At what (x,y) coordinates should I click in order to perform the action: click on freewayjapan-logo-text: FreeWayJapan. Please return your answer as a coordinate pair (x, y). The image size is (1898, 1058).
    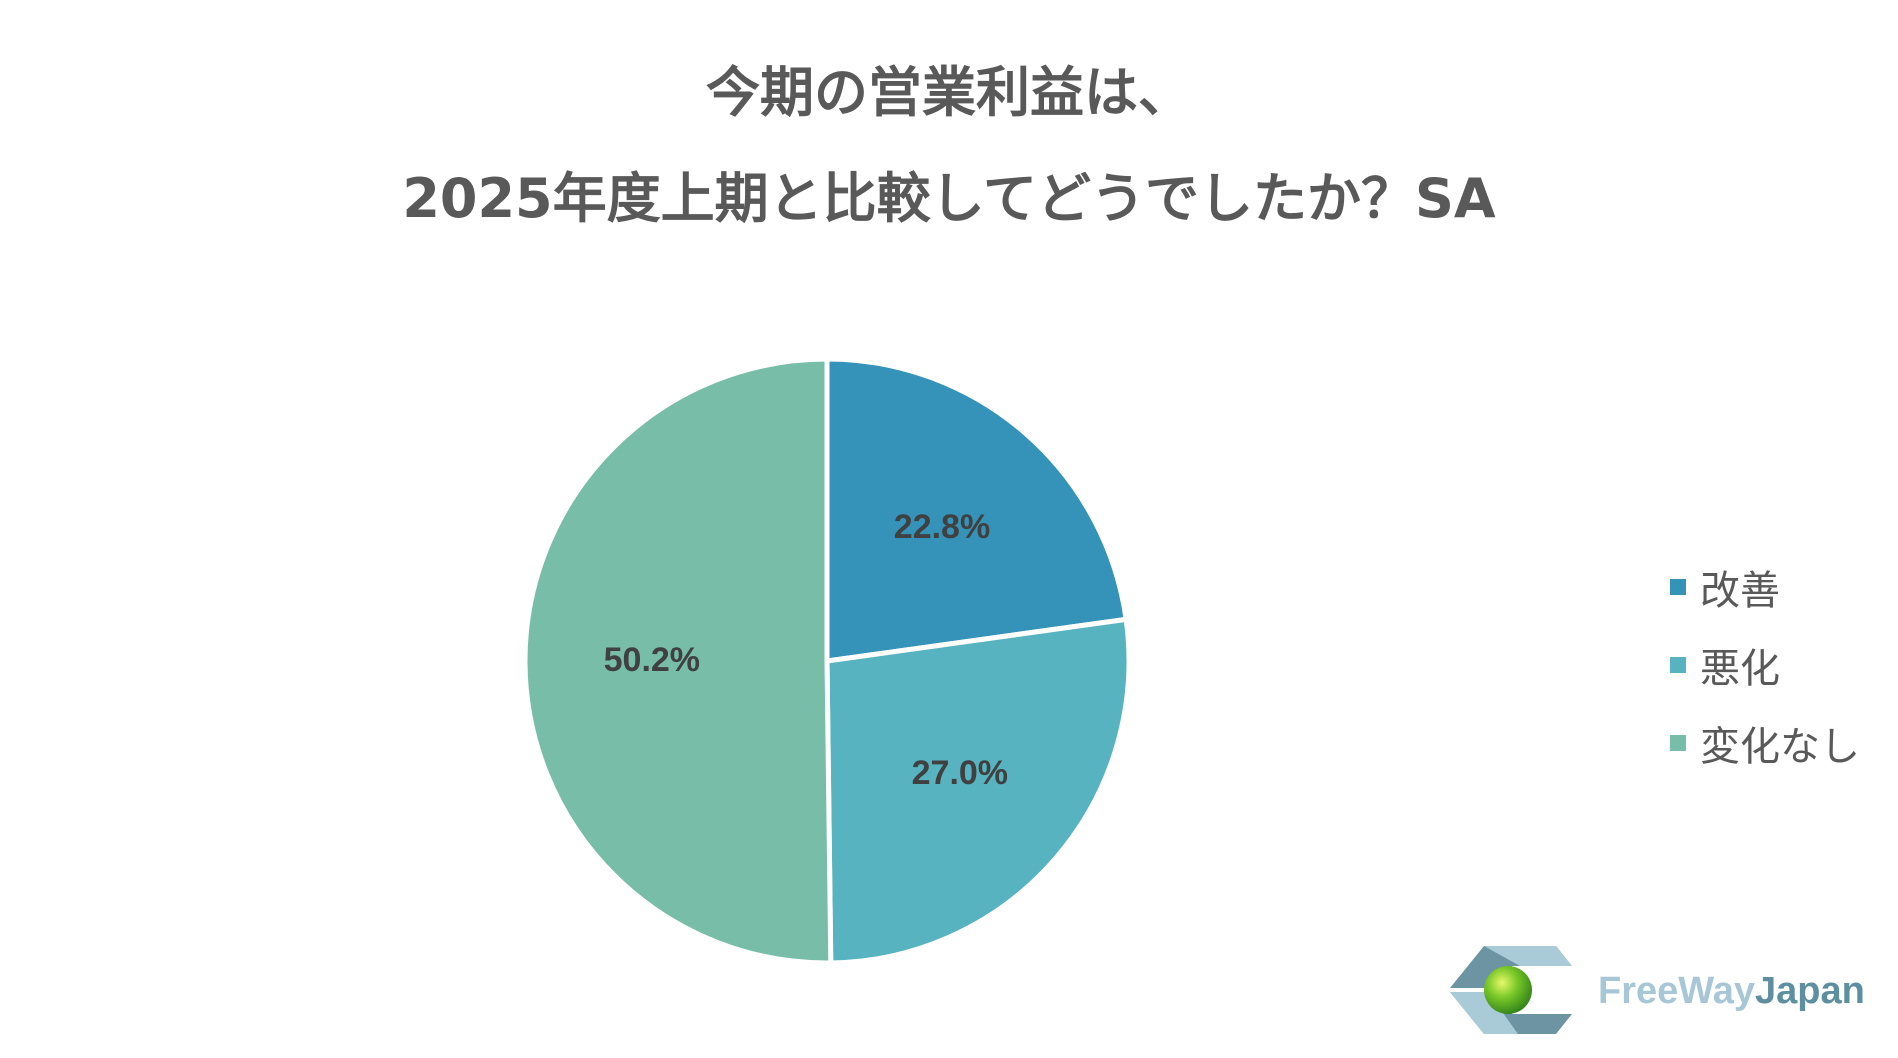
    Looking at the image, I should click on (1731, 991).